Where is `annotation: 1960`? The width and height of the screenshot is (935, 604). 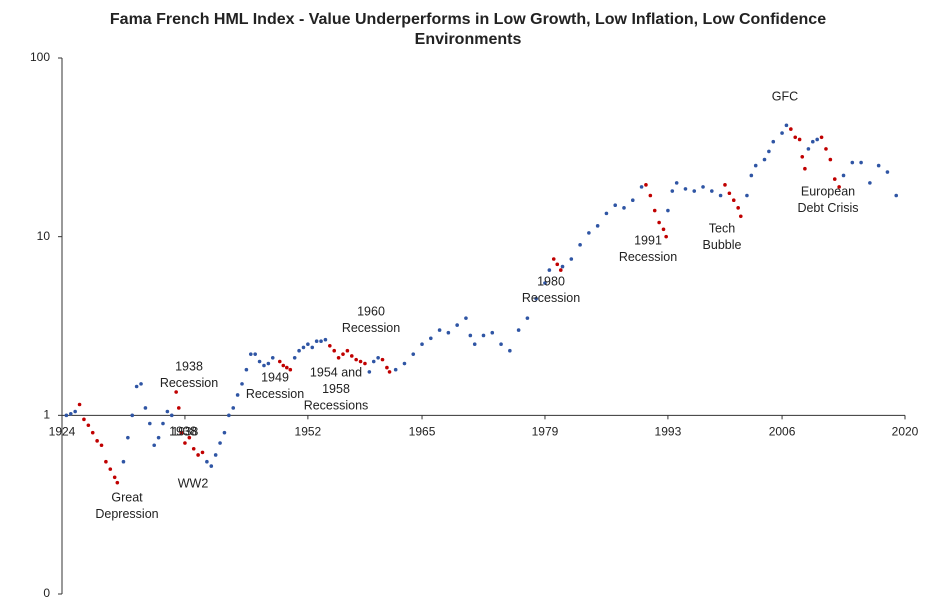
annotation: 1960 is located at coordinates (371, 311).